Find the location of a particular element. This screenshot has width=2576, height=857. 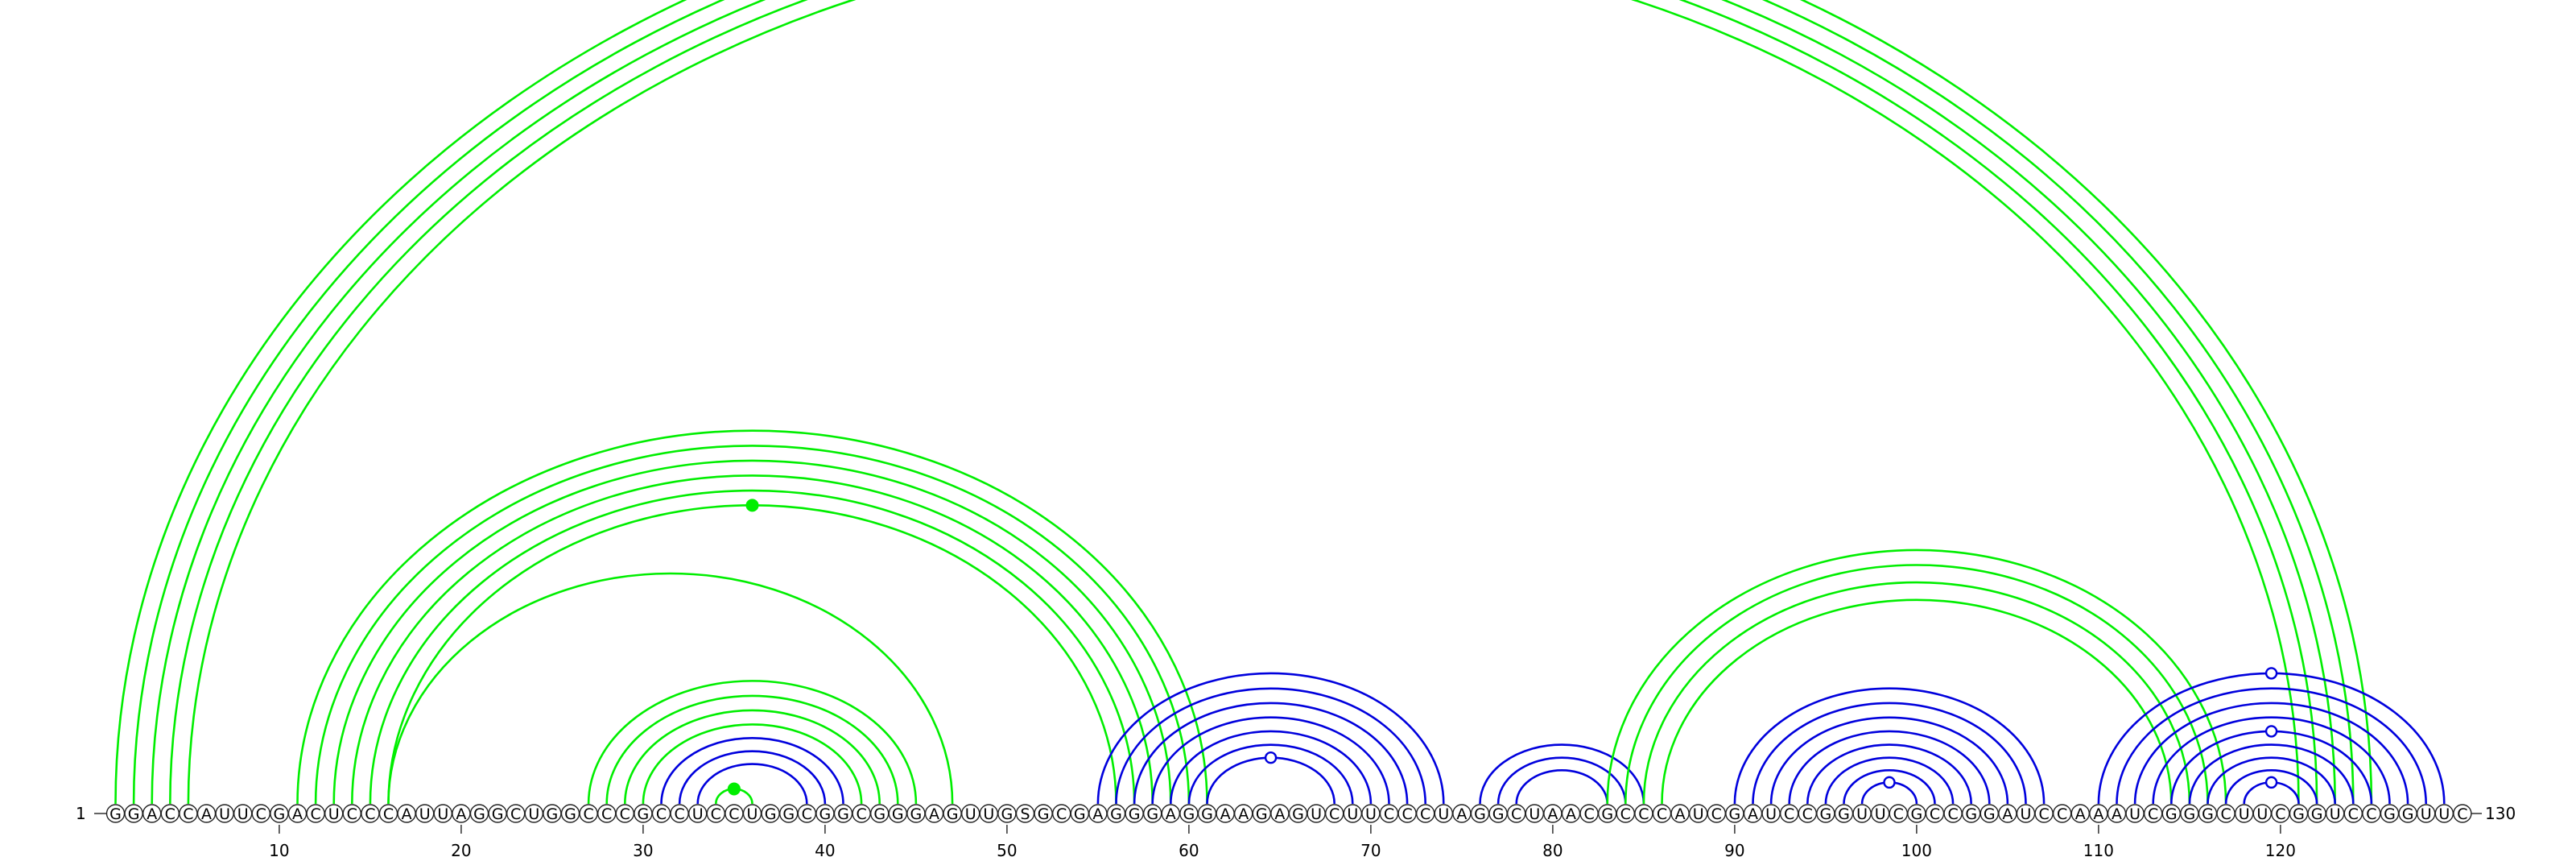

nucleotide-letter: S is located at coordinates (1025, 814).